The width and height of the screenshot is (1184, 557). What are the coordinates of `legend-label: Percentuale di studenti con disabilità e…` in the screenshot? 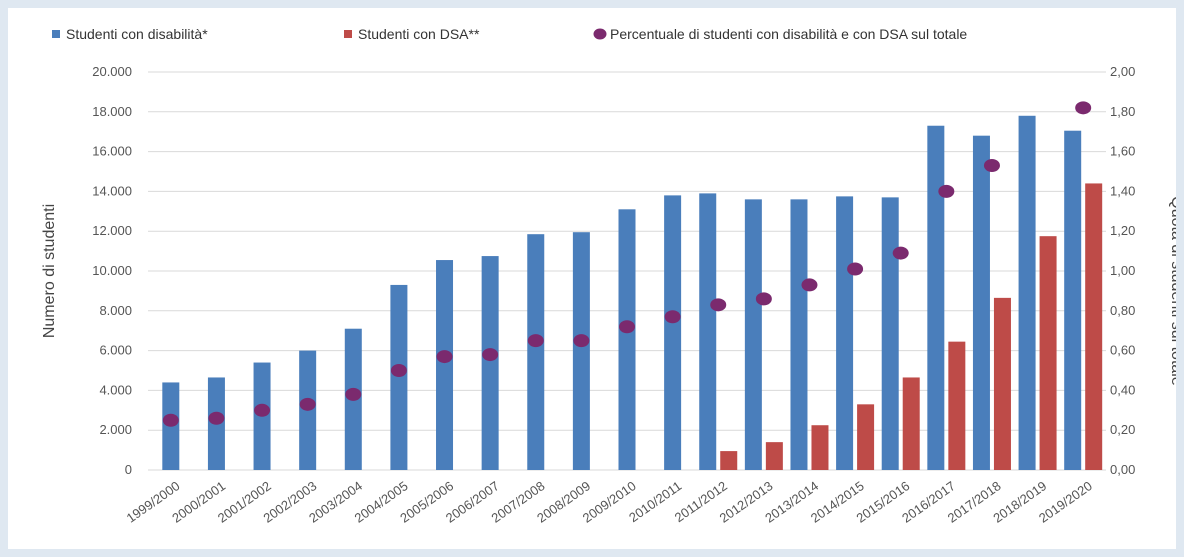 It's located at (788, 34).